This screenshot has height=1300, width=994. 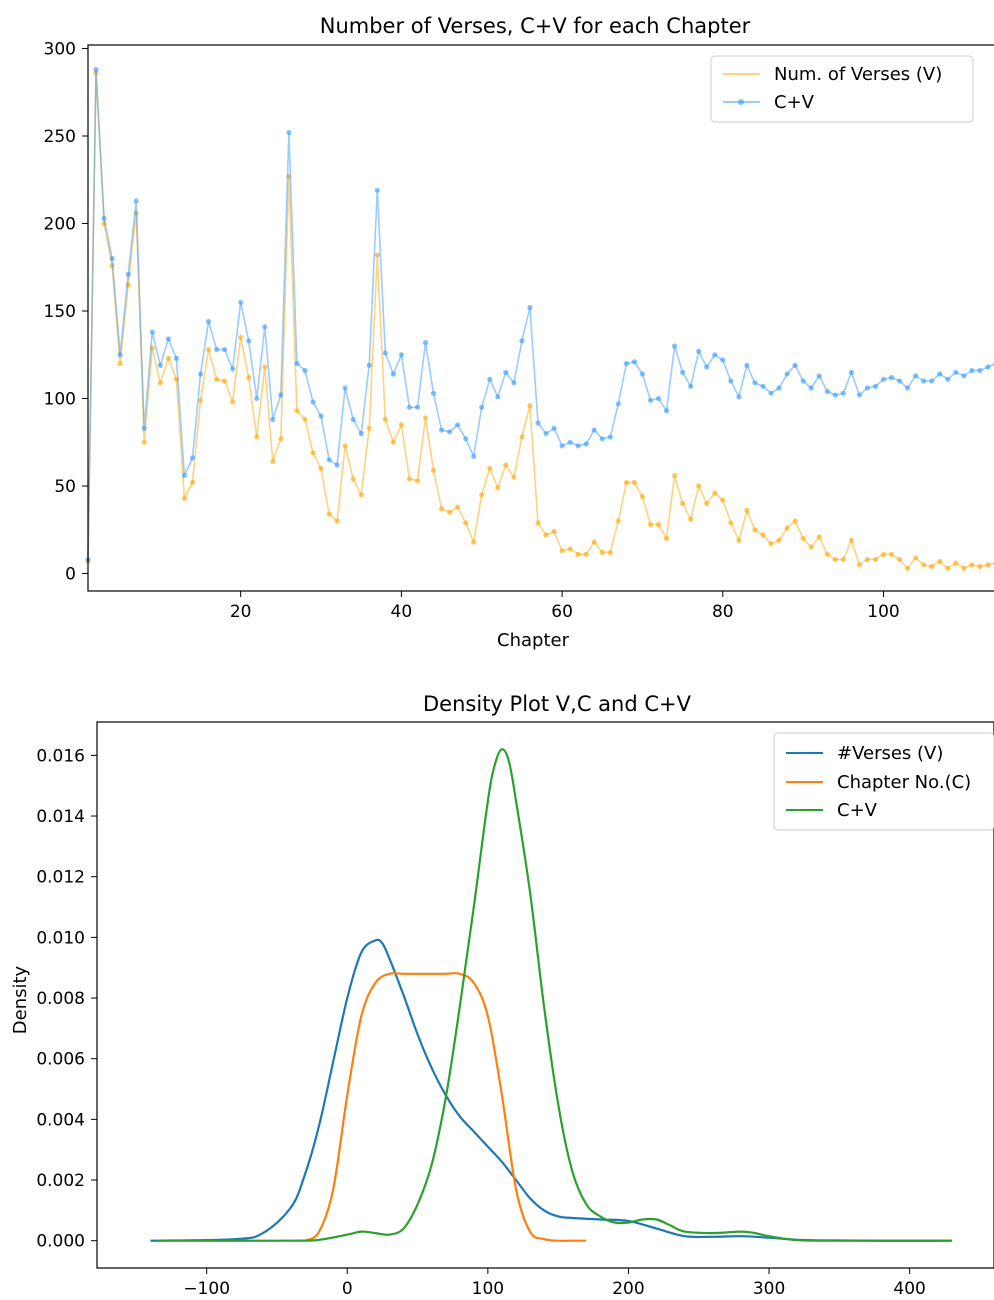 I want to click on y-tick-label: 0.002, so click(x=60, y=1181).